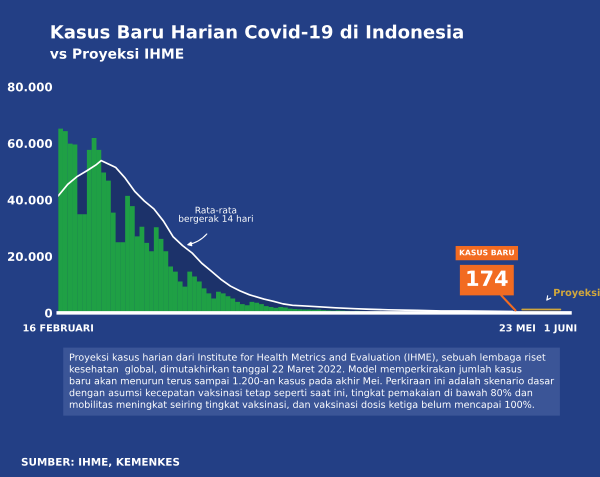  Describe the element at coordinates (101, 463) in the screenshot. I see `text: SUMBER: IHME, KEMENKES` at that location.